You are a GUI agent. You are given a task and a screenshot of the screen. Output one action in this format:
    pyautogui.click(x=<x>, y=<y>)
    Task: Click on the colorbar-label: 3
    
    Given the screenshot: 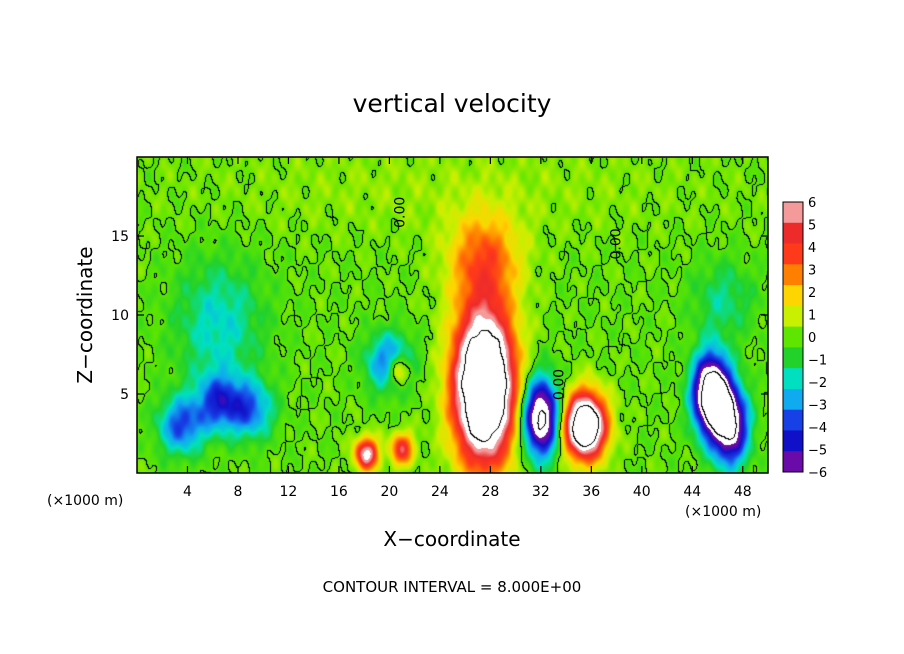 What is the action you would take?
    pyautogui.click(x=812, y=271)
    